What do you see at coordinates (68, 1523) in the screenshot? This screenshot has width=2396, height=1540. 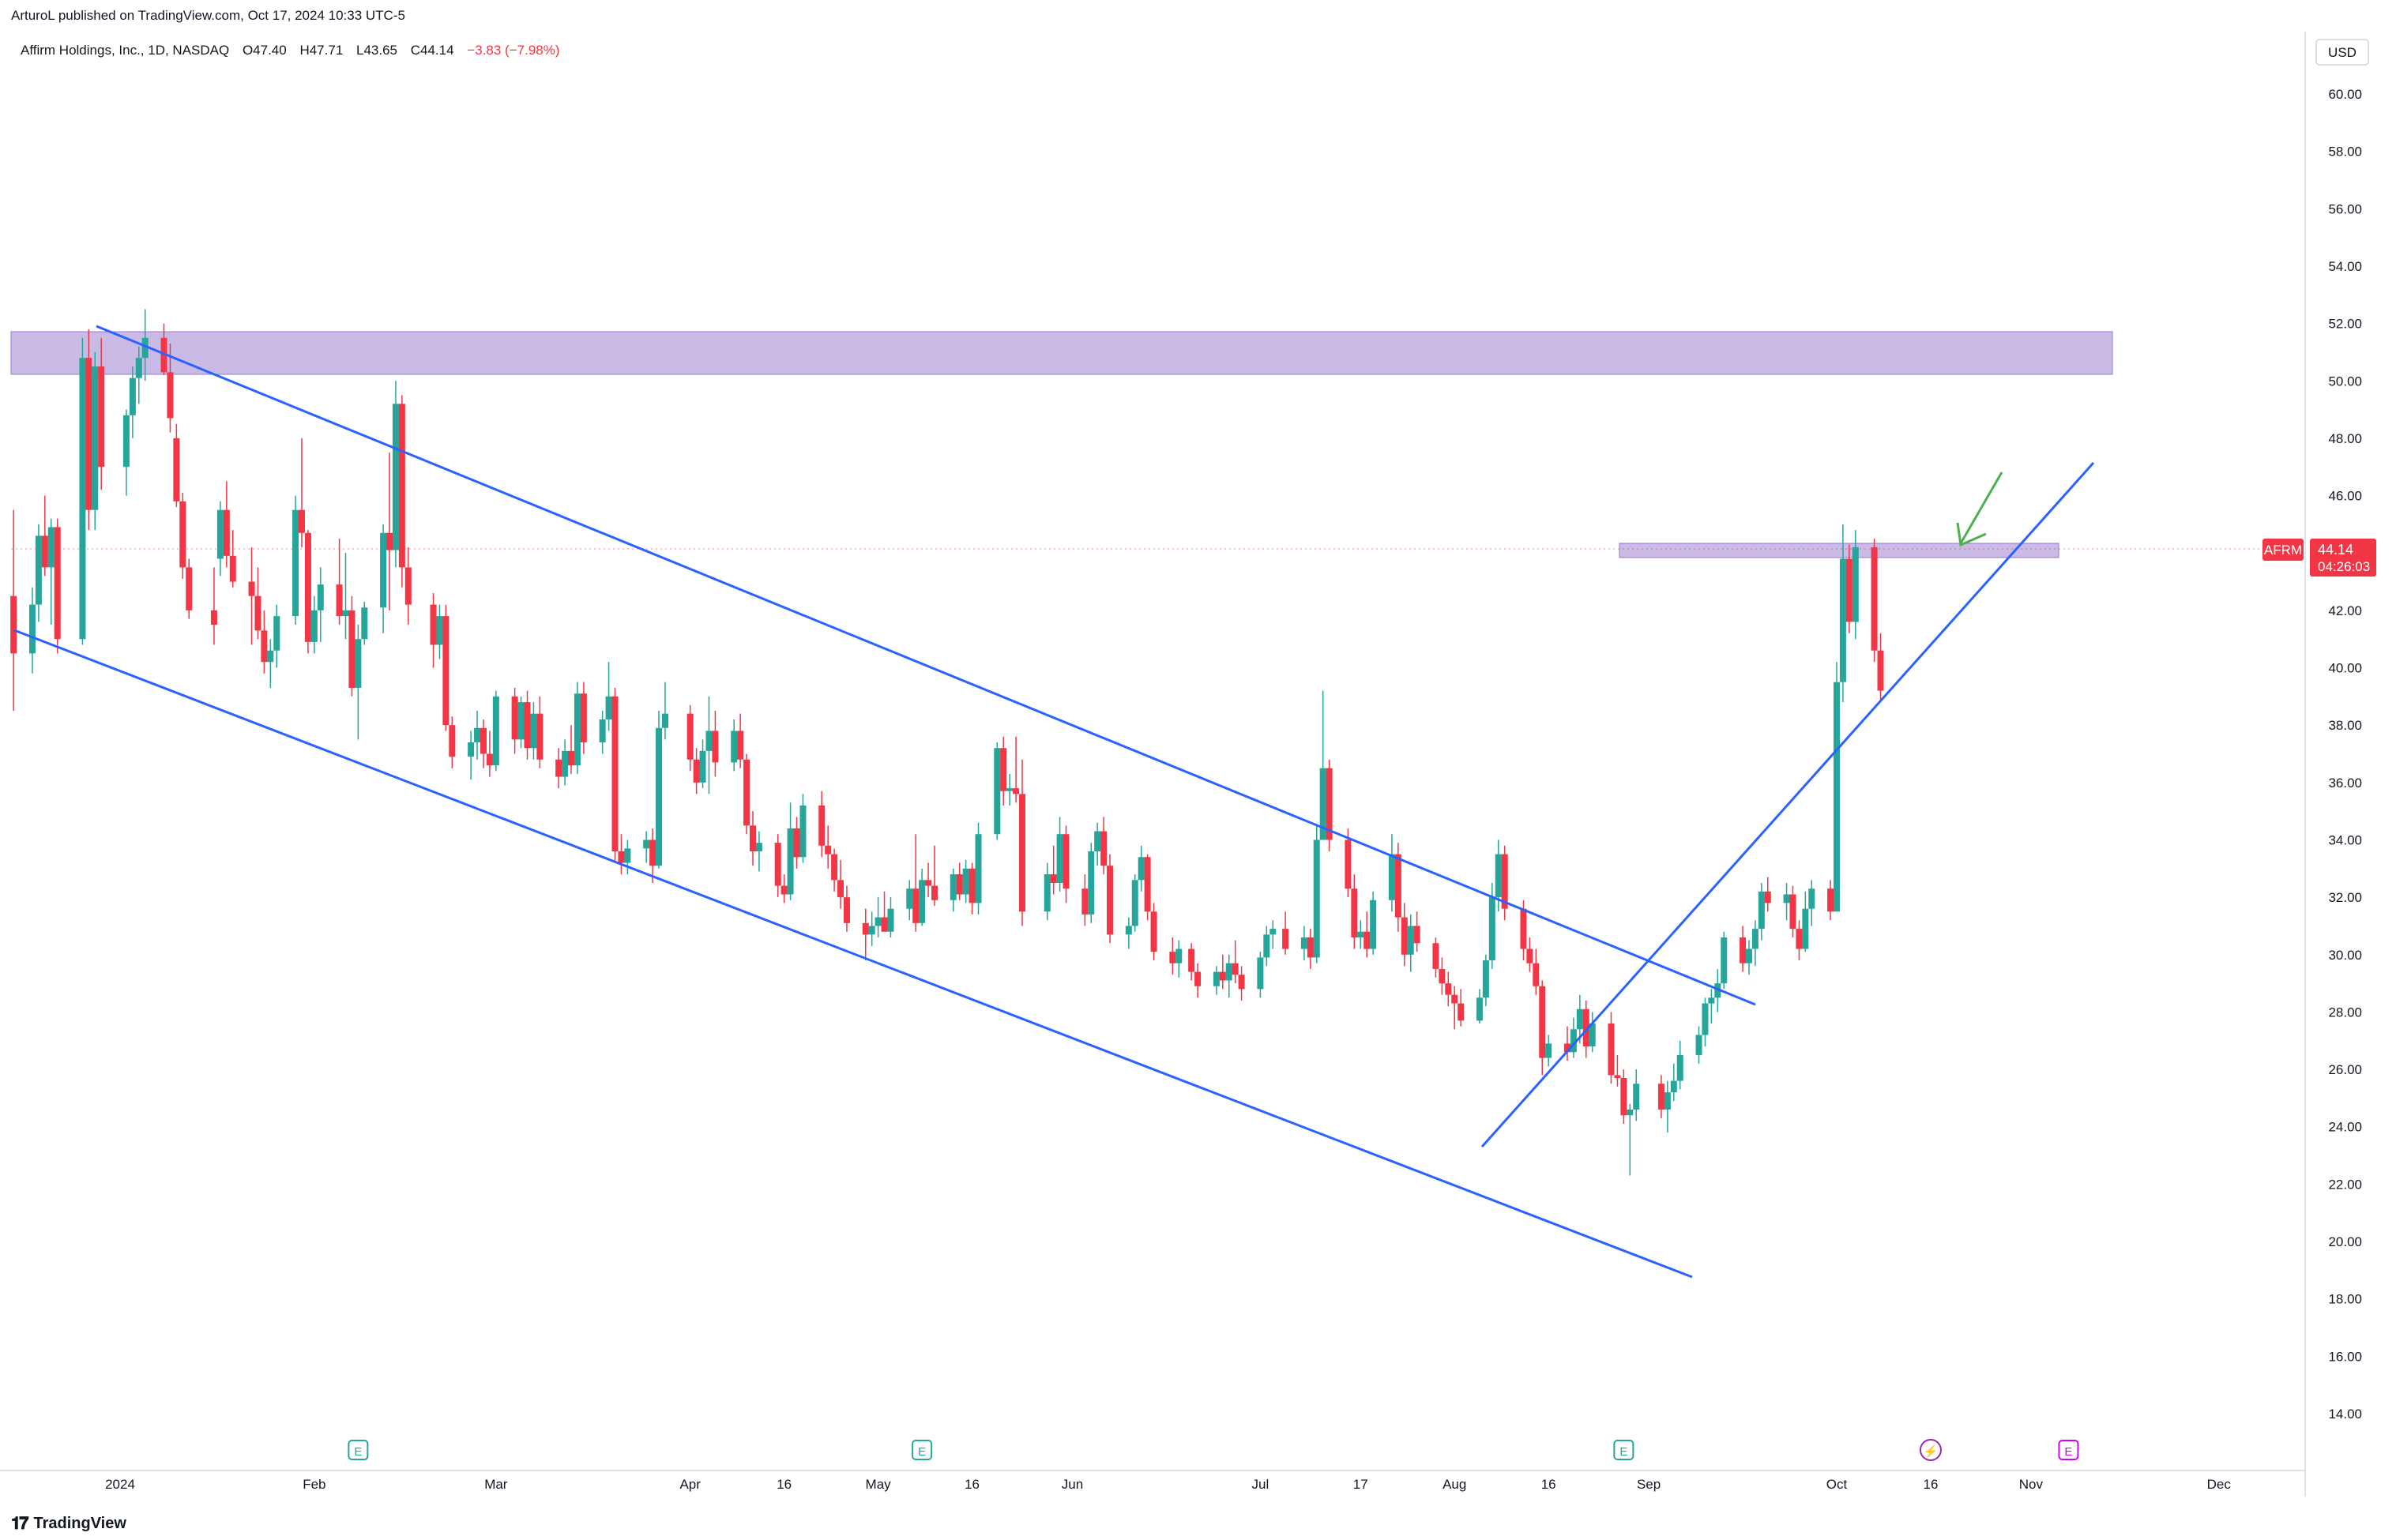 I see `tradingview-footer: 𝟏𝟕 TradingView` at bounding box center [68, 1523].